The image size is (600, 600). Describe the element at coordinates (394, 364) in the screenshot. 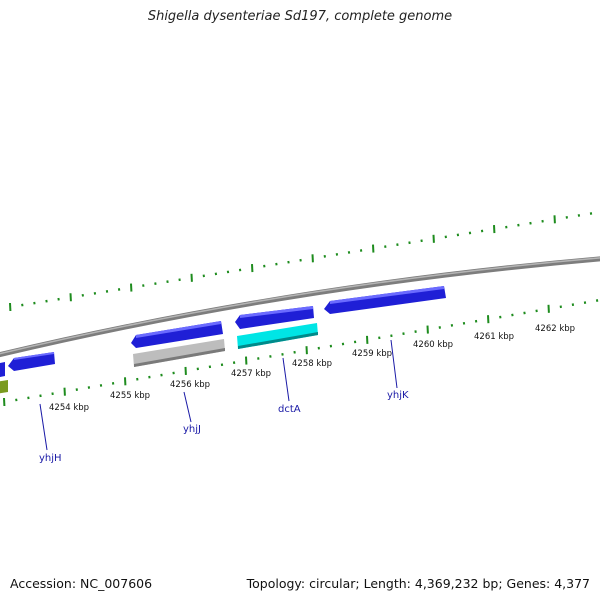

I see `leader-yhjK` at that location.